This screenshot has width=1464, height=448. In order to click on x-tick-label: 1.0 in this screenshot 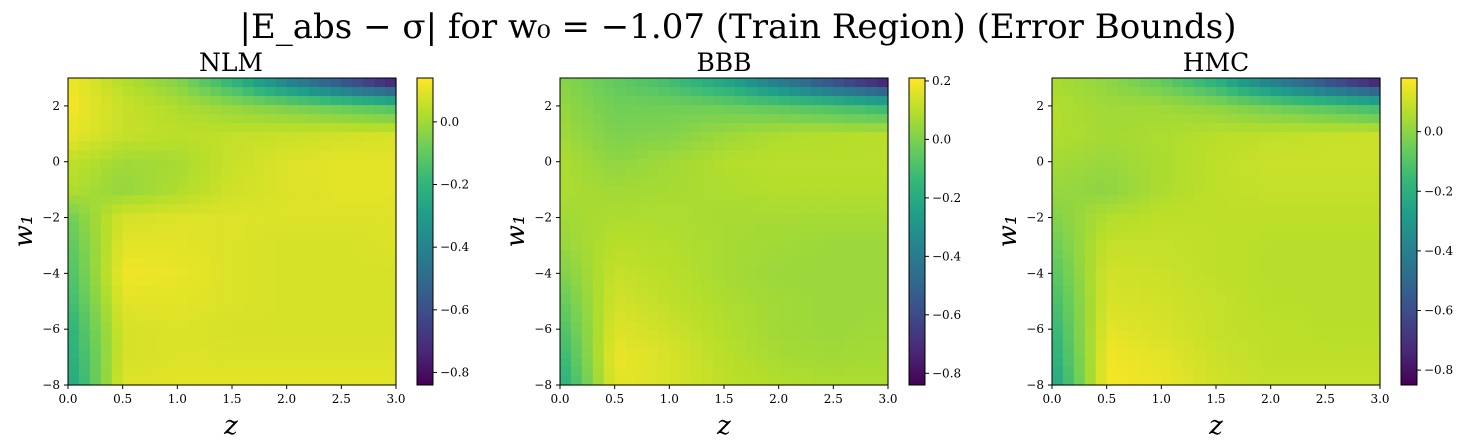, I will do `click(177, 399)`.